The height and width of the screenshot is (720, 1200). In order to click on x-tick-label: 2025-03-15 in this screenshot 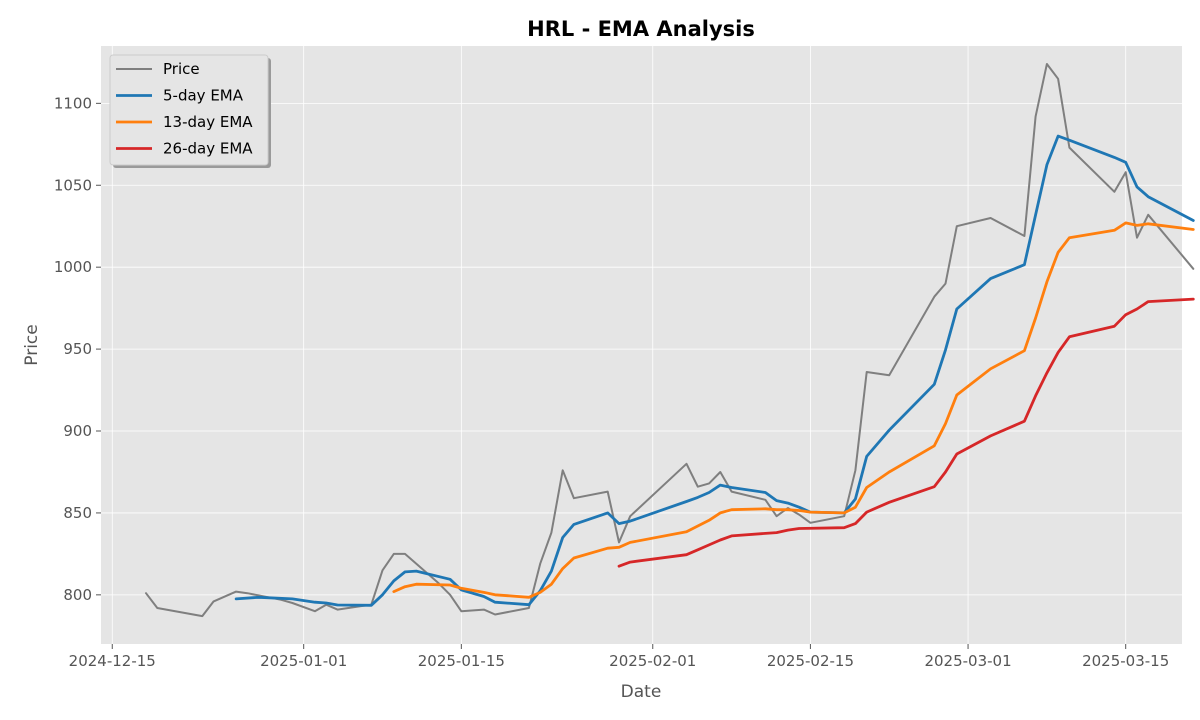, I will do `click(1125, 661)`.